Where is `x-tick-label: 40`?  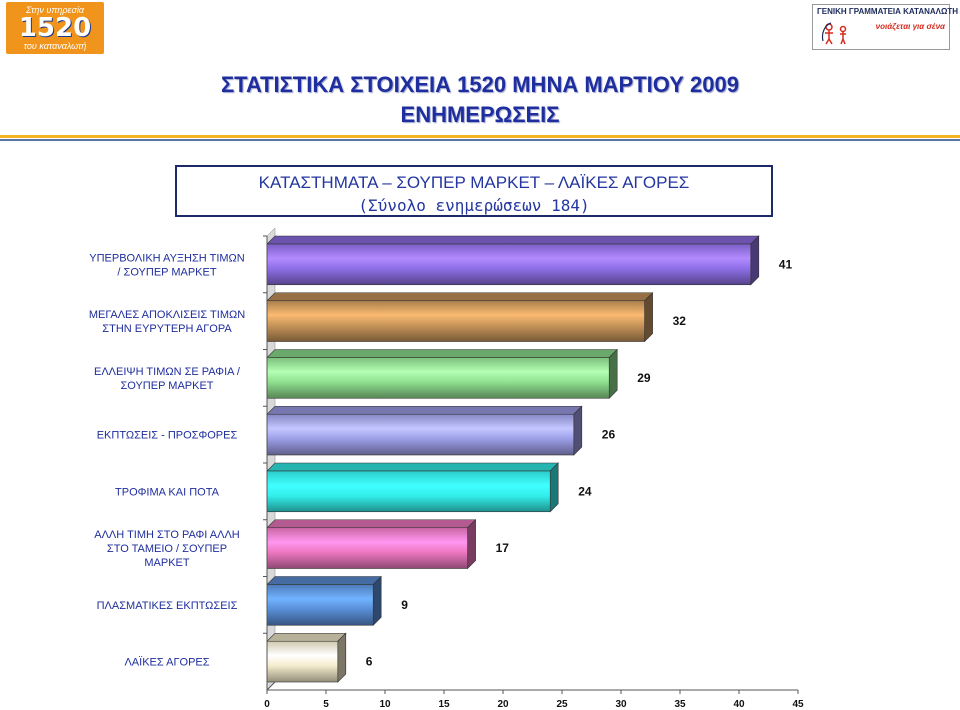
x-tick-label: 40 is located at coordinates (739, 704).